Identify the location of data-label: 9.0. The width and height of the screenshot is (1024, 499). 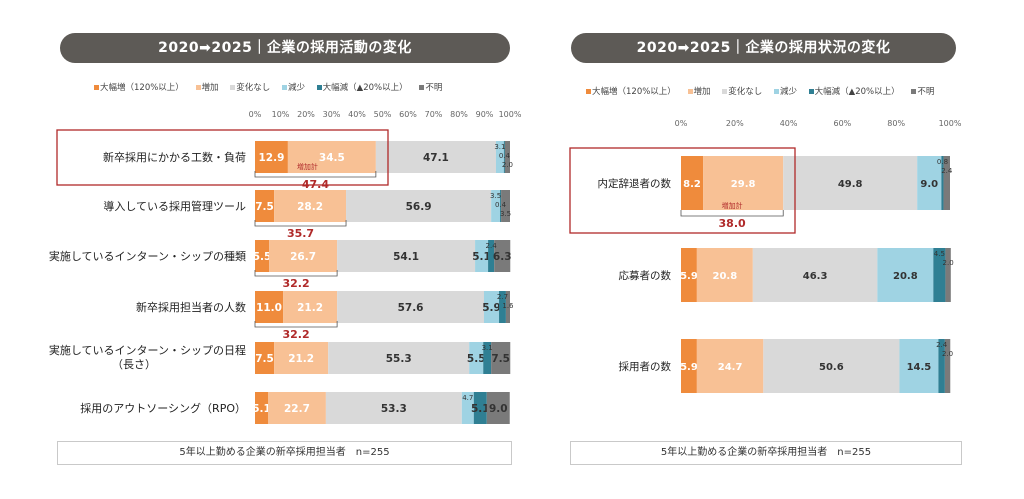
(929, 184).